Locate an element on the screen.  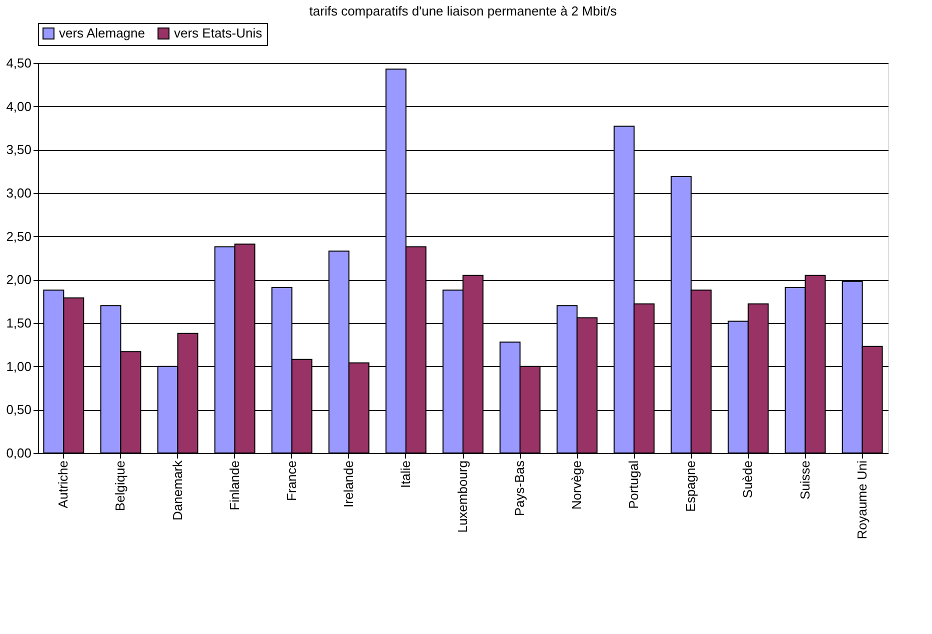
y-tick-label: 2,50 is located at coordinates (19, 236).